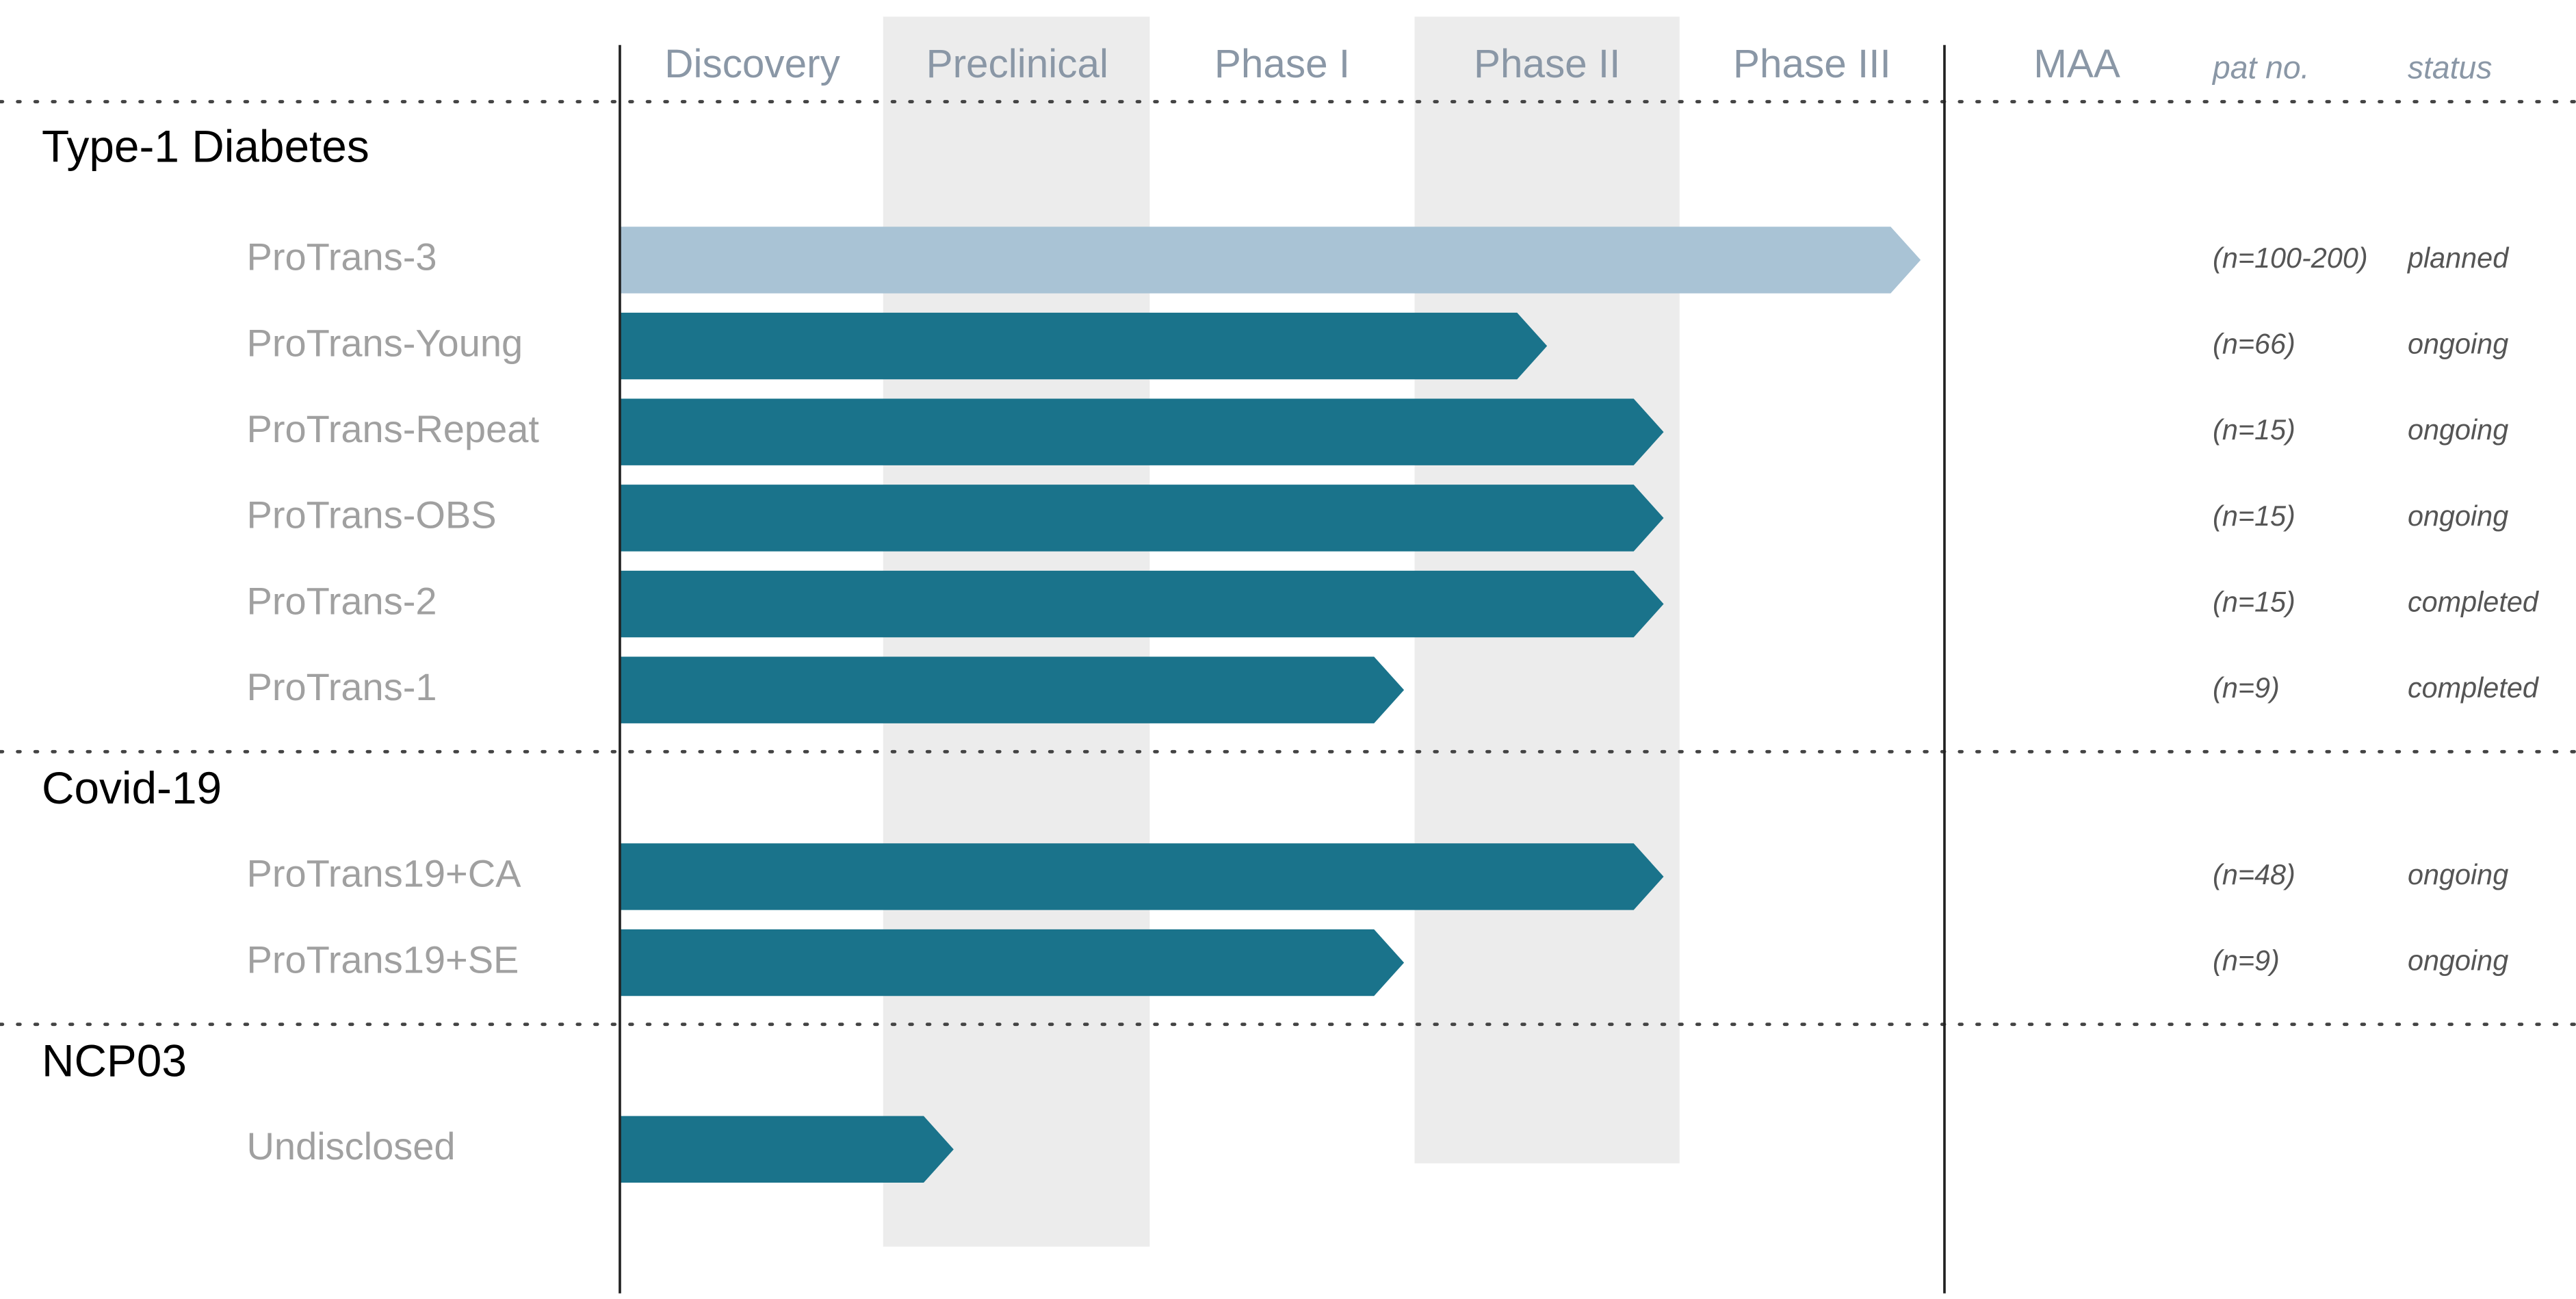  I want to click on patients: (n=100-200), so click(2290, 258).